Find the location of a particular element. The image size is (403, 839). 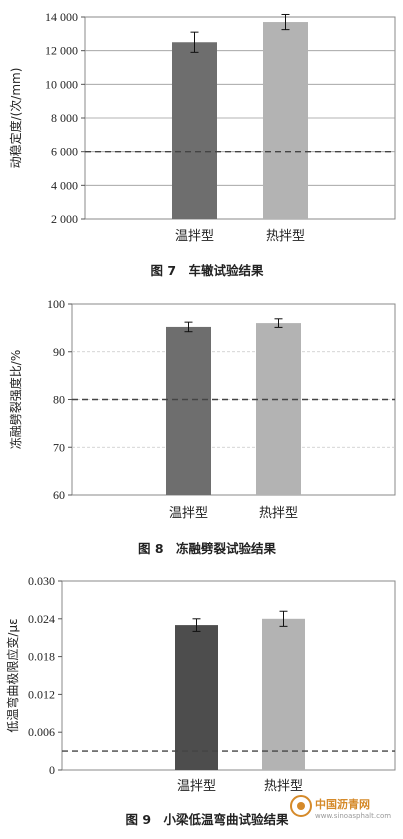

y-tick-label: 0.006 is located at coordinates (41, 732).